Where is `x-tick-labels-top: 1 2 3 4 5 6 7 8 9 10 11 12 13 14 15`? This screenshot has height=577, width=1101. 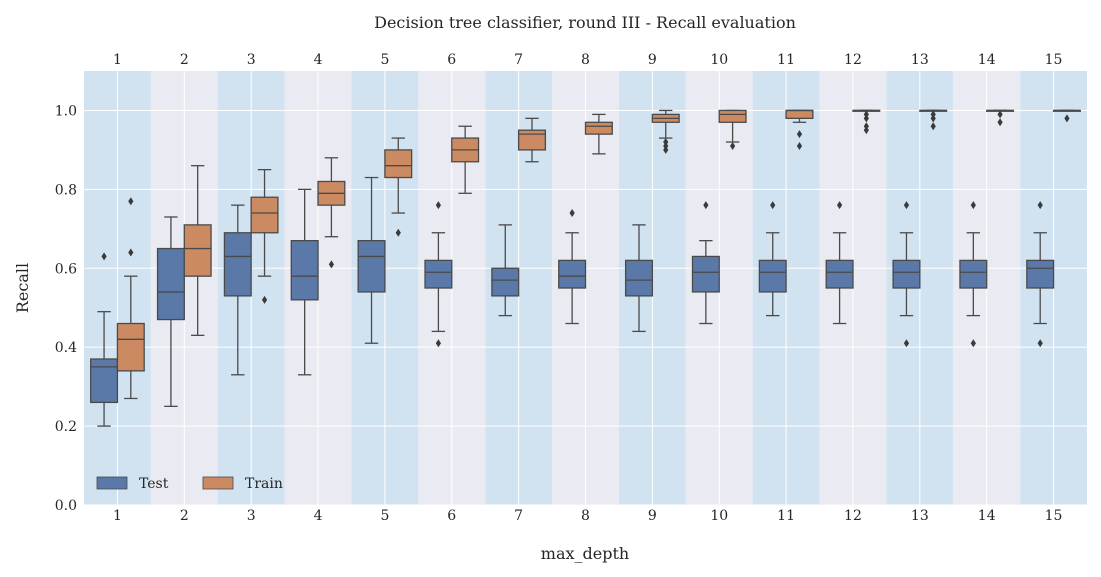
x-tick-labels-top: 1 2 3 4 5 6 7 8 9 10 11 12 13 14 15 is located at coordinates (588, 60).